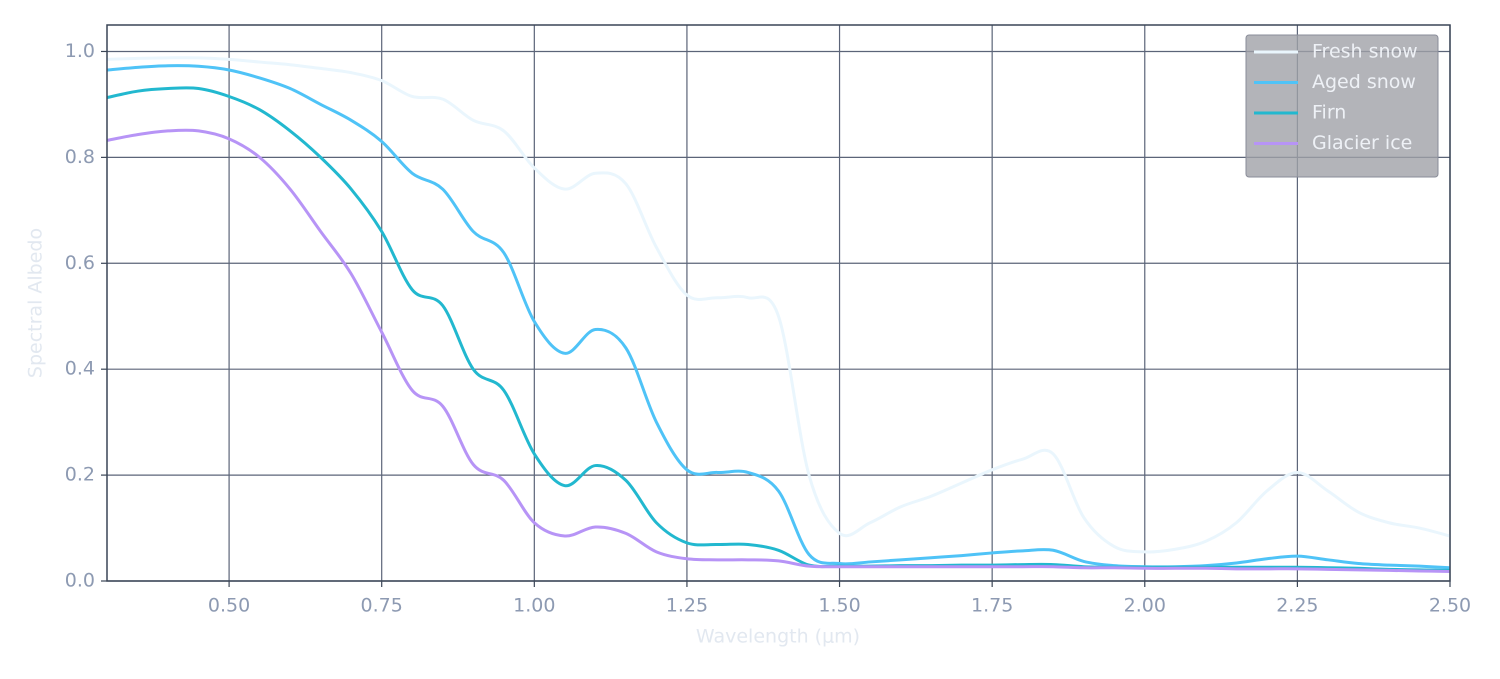  Describe the element at coordinates (534, 606) in the screenshot. I see `x-tick-label: 1.00` at that location.